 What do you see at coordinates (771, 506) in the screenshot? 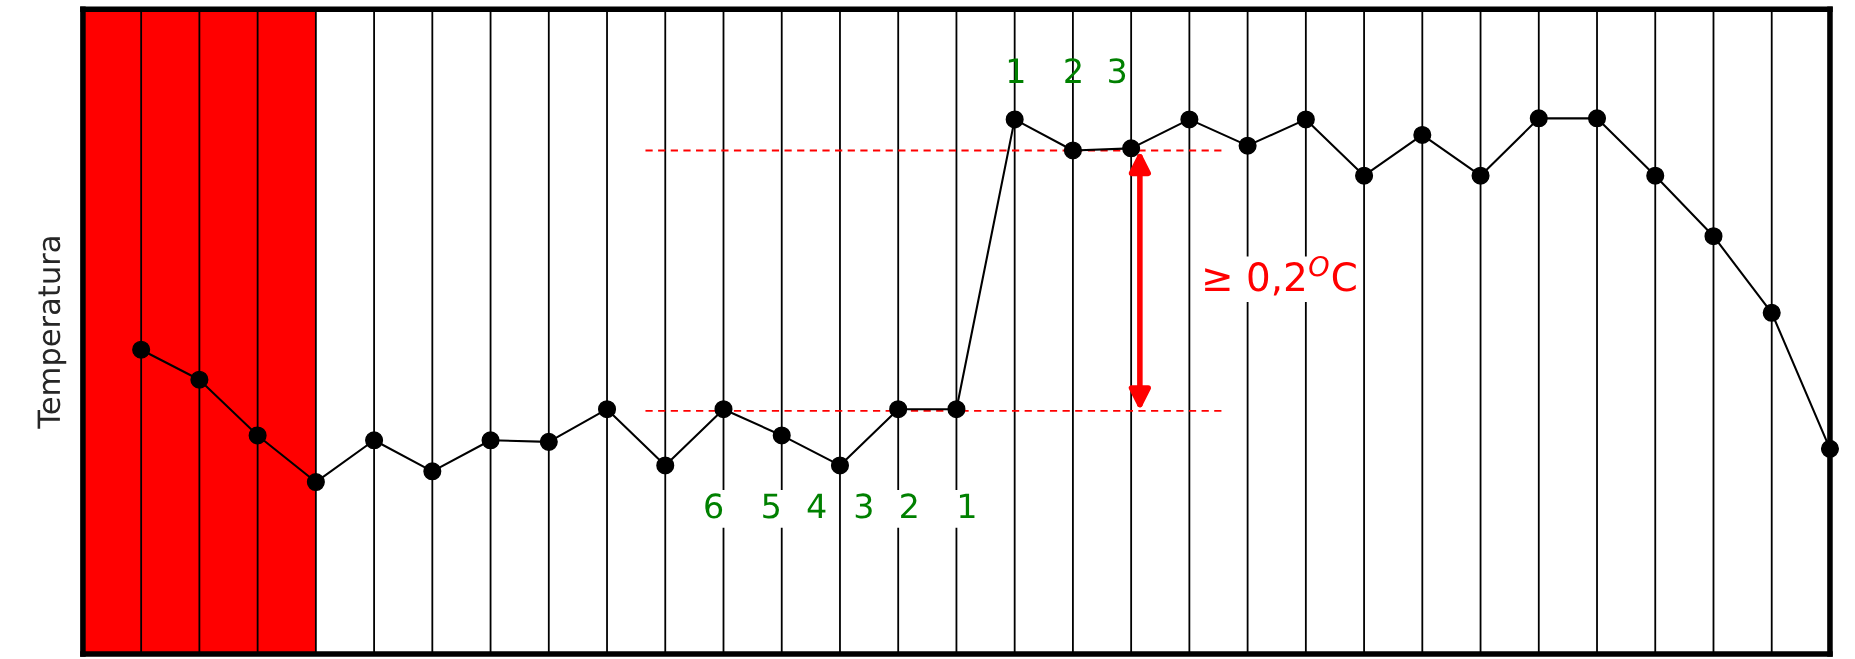
I see `annotation: 5` at bounding box center [771, 506].